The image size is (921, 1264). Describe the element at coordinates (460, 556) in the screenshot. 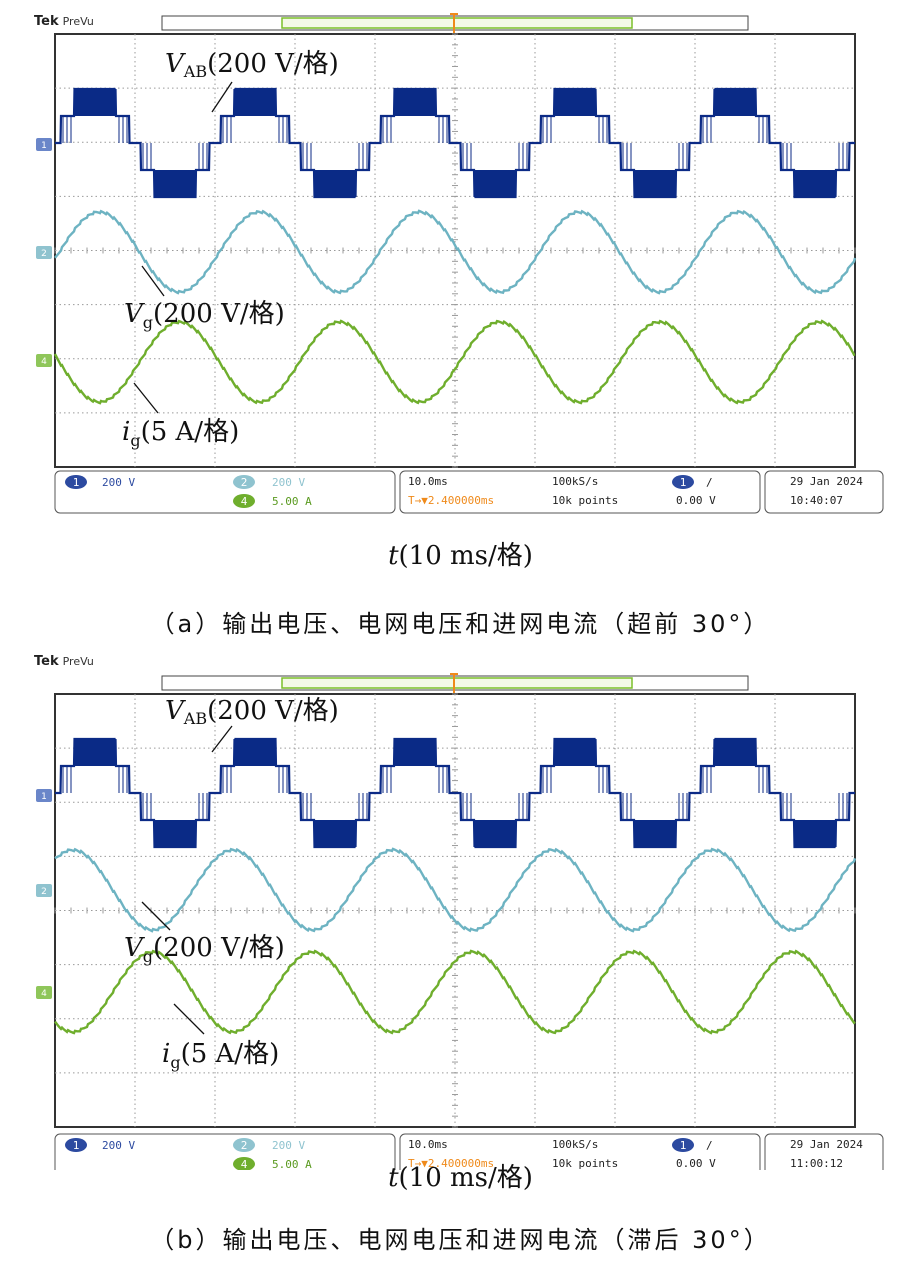

I see `x-axis-caption-a: t(10 ms/格)` at that location.